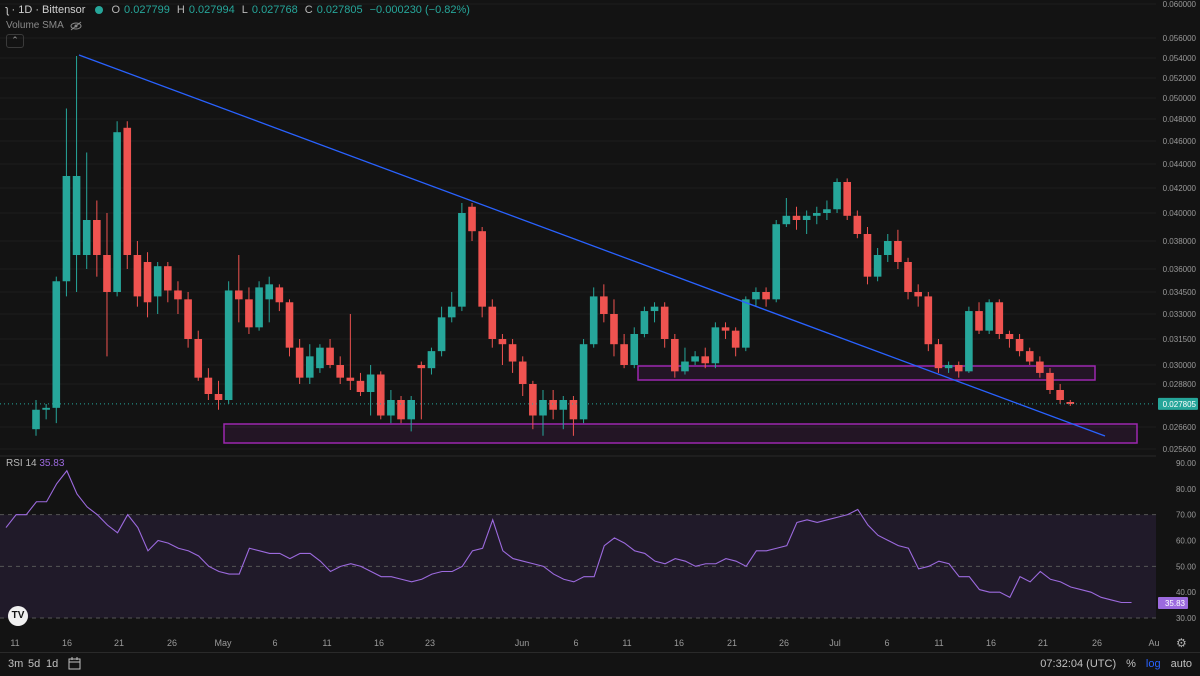  What do you see at coordinates (1180, 164) in the screenshot?
I see `price-tick-label: 0.044000` at bounding box center [1180, 164].